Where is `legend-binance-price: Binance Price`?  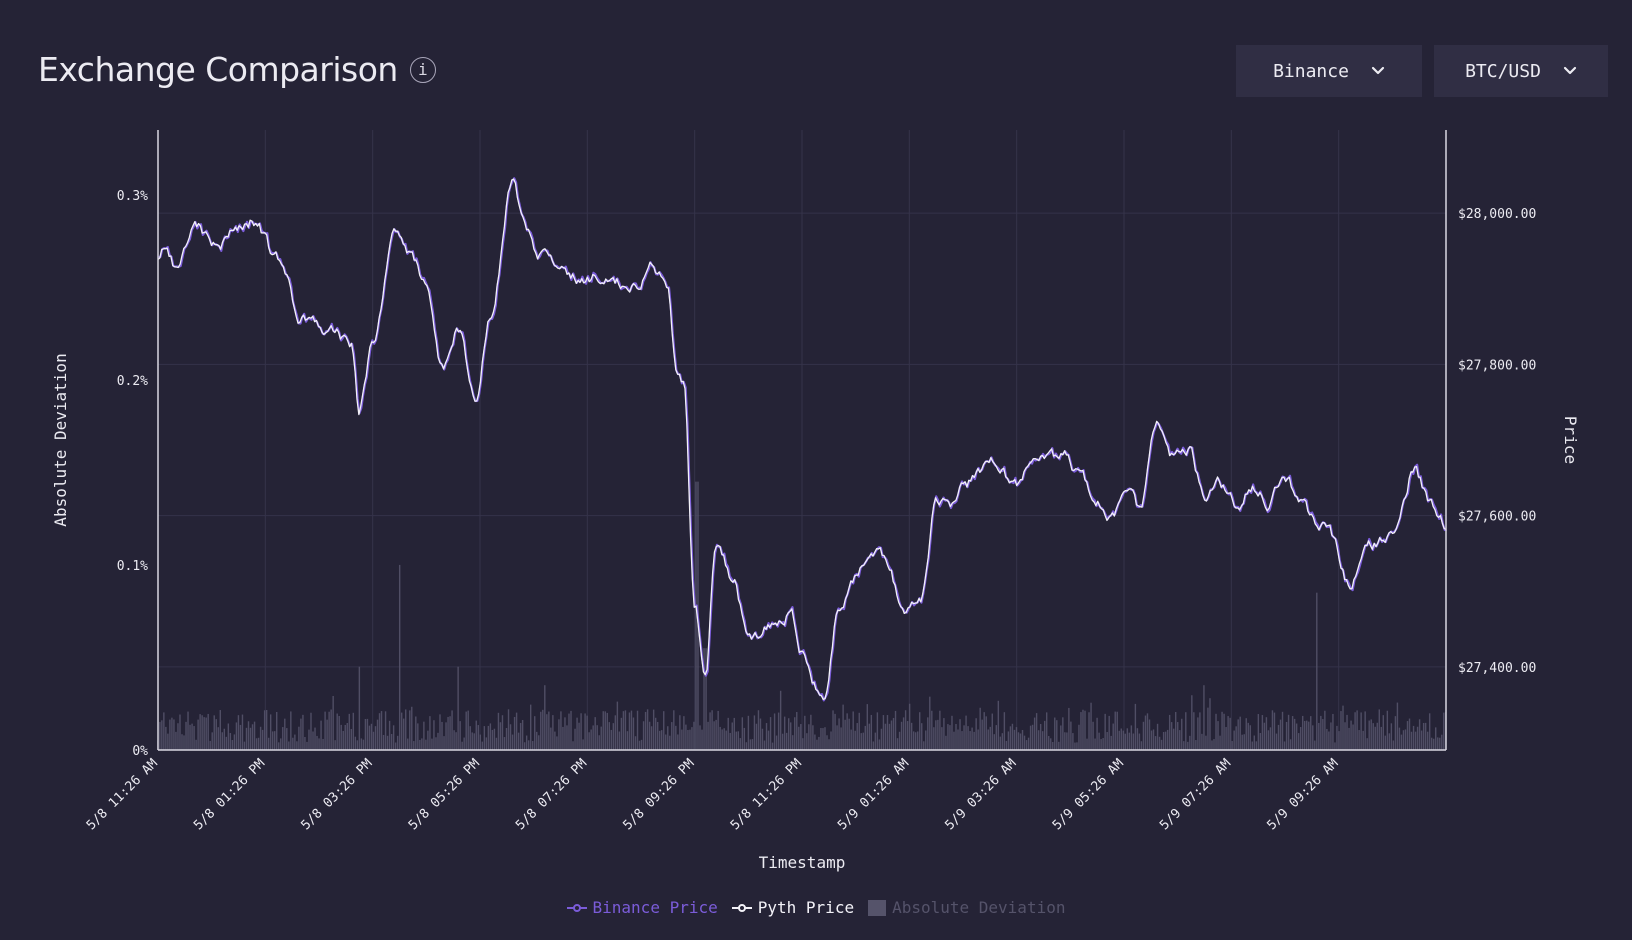 legend-binance-price: Binance Price is located at coordinates (642, 907).